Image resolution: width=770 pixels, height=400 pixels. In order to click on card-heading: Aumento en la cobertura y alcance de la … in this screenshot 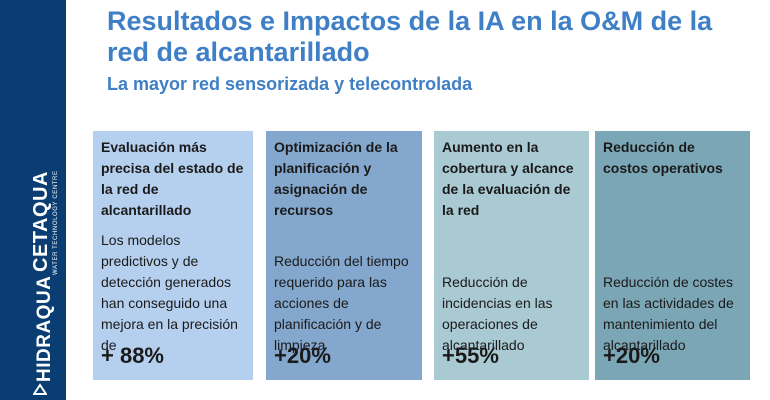, I will do `click(508, 178)`.